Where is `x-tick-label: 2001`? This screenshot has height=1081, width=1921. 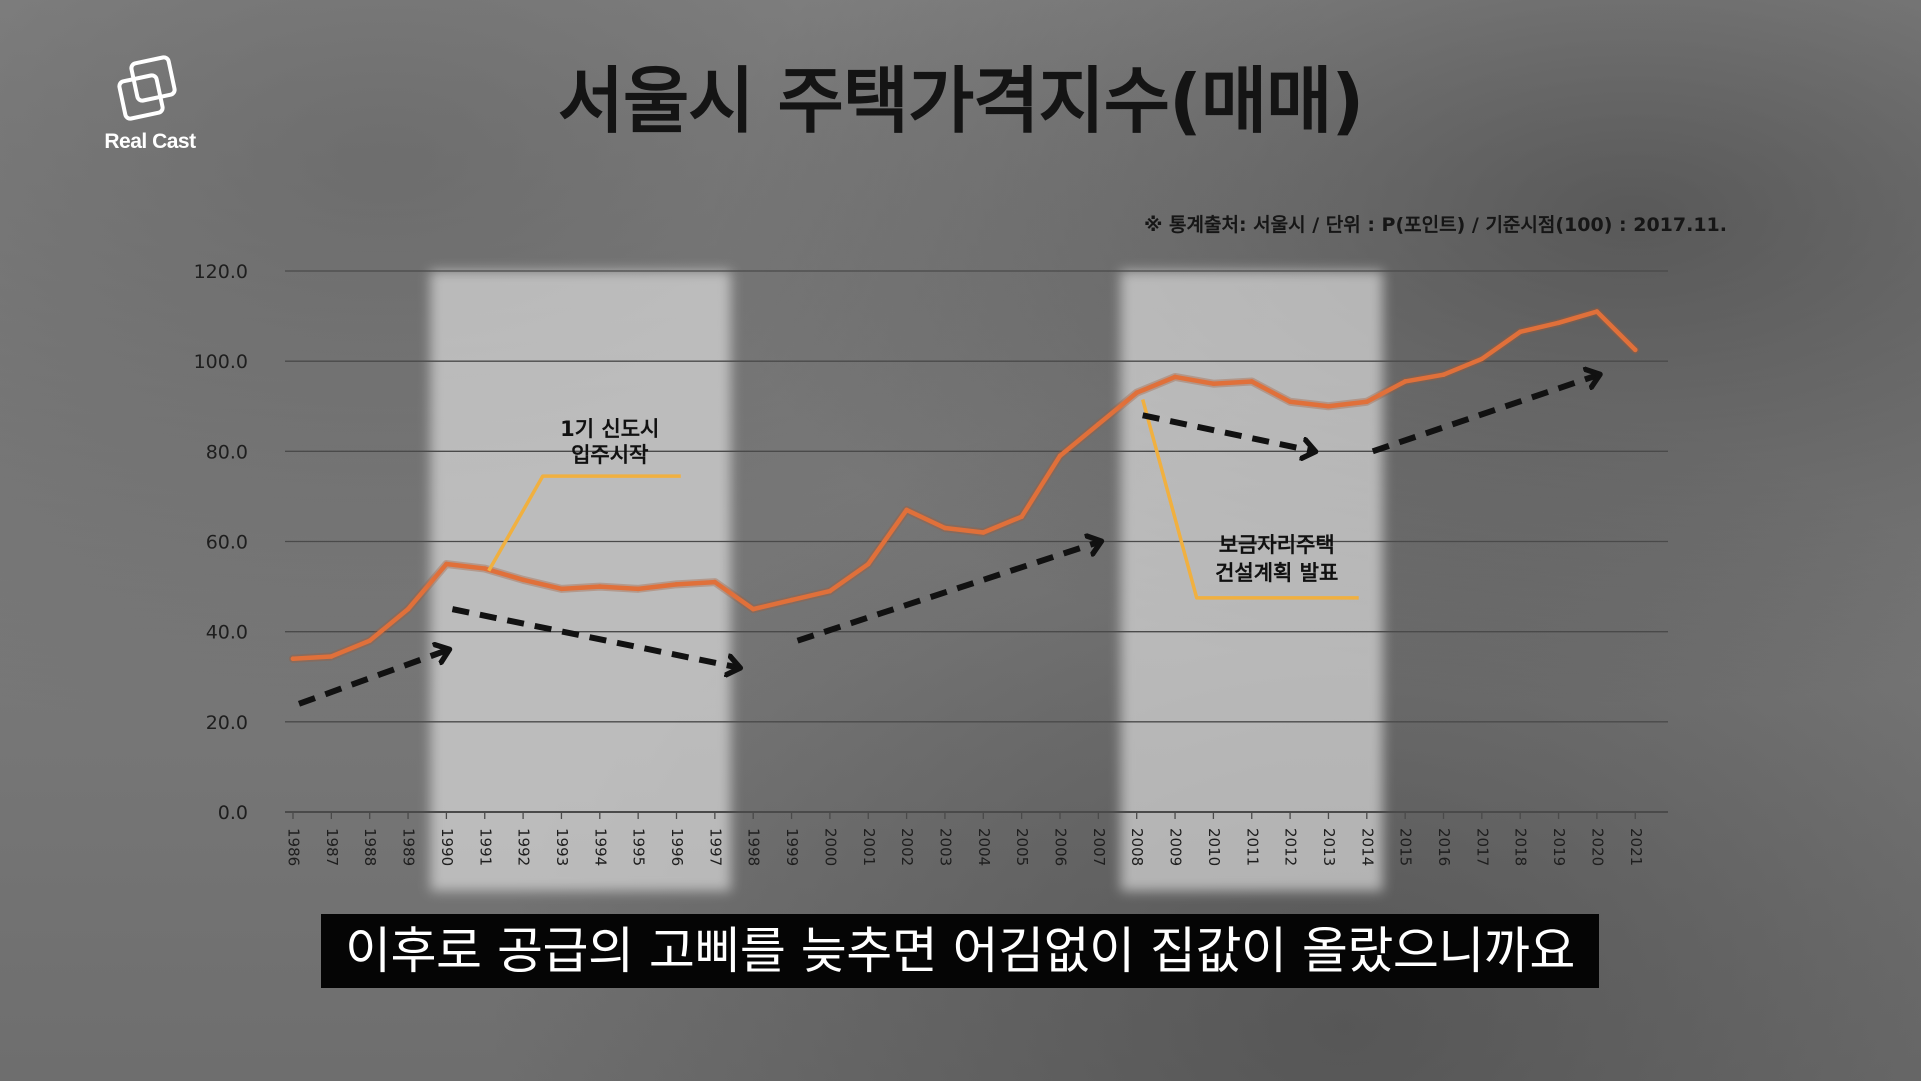
x-tick-label: 2001 is located at coordinates (869, 847).